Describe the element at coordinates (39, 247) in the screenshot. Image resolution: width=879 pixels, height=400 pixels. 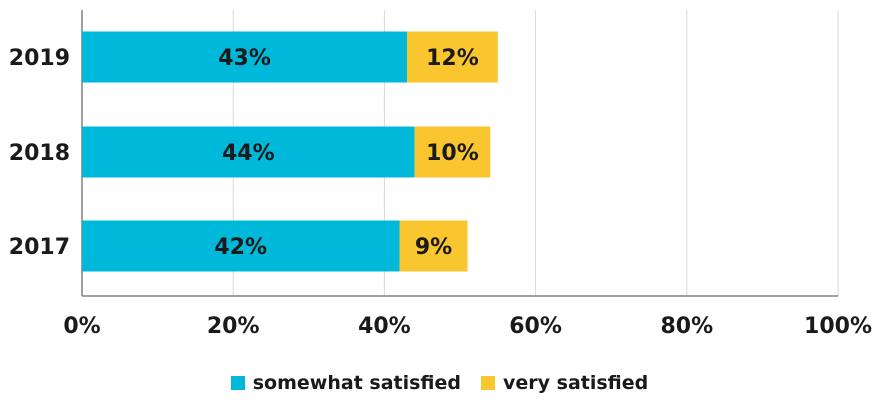
I see `category-label-2017: 2017` at that location.